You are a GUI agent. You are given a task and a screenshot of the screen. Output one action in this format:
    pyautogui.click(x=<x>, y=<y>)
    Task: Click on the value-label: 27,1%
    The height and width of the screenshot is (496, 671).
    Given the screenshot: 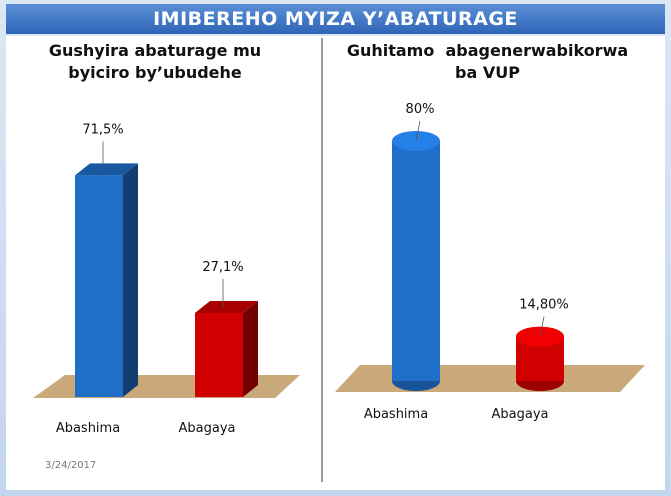 What is the action you would take?
    pyautogui.click(x=222, y=267)
    